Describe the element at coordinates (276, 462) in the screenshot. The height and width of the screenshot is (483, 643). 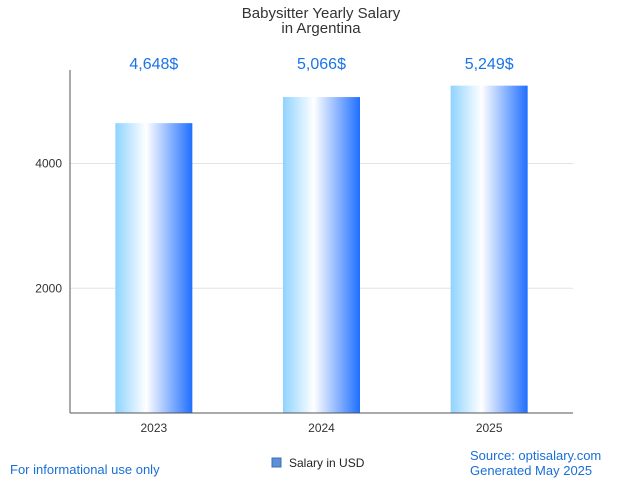
I see `legend-swatch` at that location.